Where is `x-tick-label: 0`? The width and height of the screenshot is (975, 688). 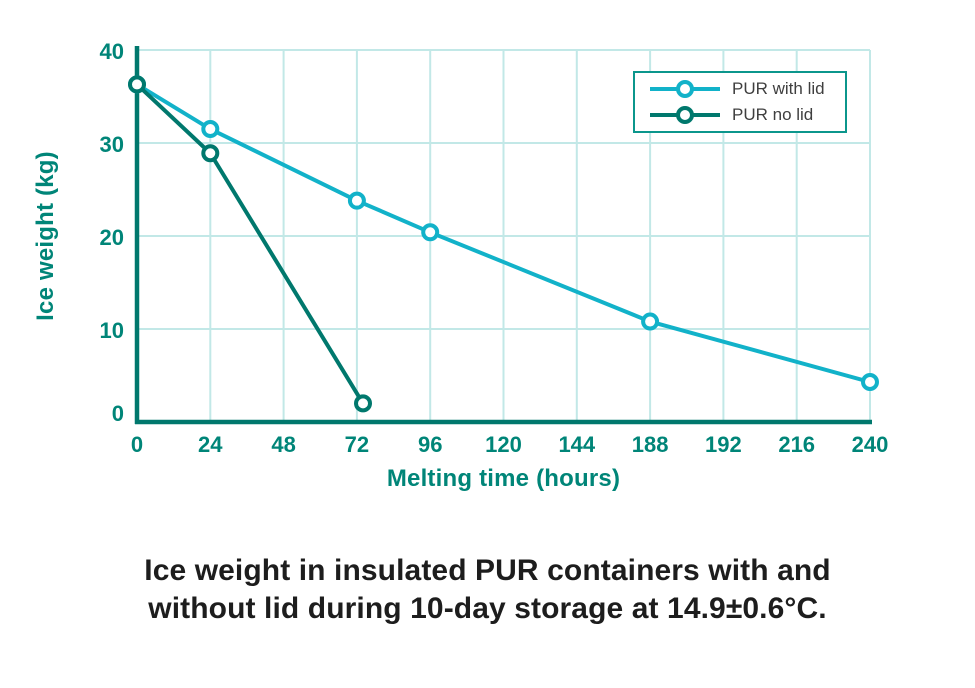
x-tick-label: 0 is located at coordinates (137, 444).